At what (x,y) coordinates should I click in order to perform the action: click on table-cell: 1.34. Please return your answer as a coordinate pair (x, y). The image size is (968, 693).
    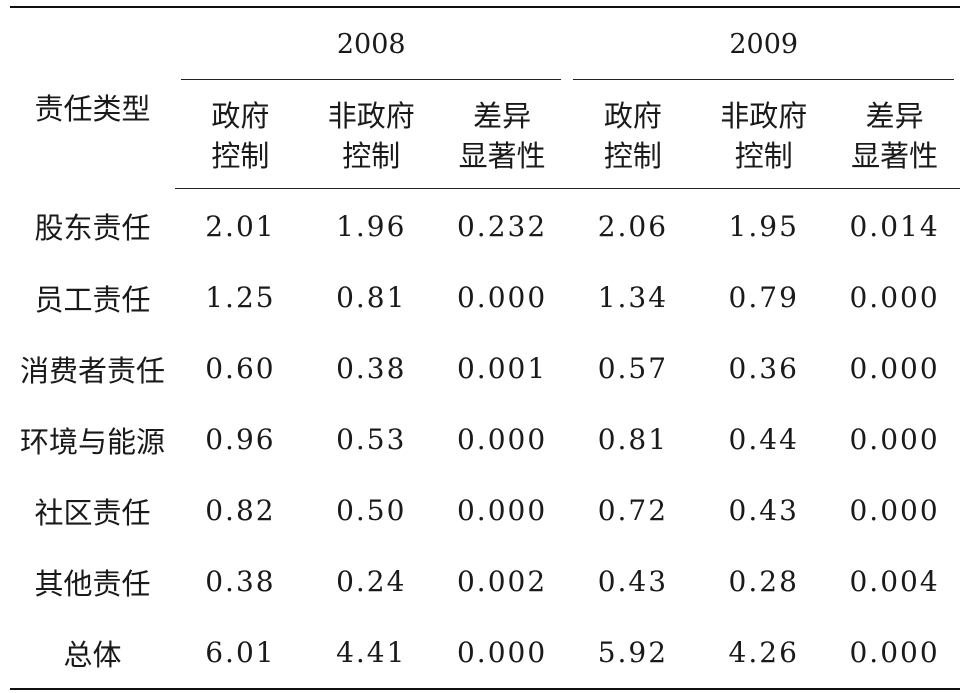
    Looking at the image, I should click on (633, 297).